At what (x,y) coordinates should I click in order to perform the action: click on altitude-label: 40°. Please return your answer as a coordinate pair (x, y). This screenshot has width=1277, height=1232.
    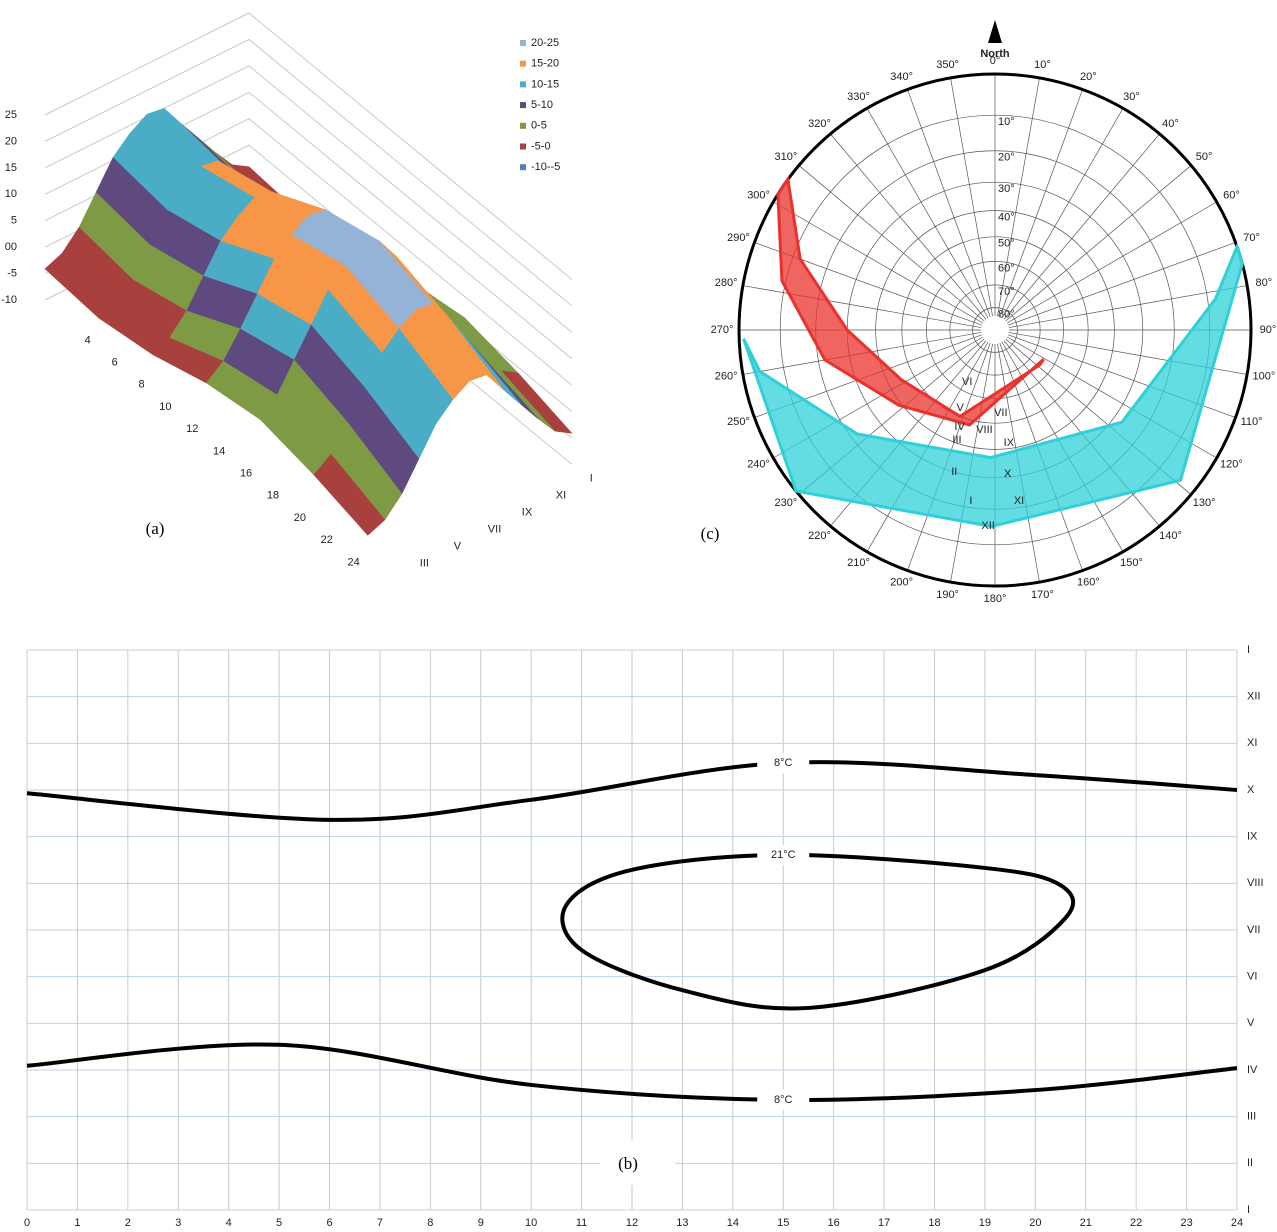
    Looking at the image, I should click on (1006, 218).